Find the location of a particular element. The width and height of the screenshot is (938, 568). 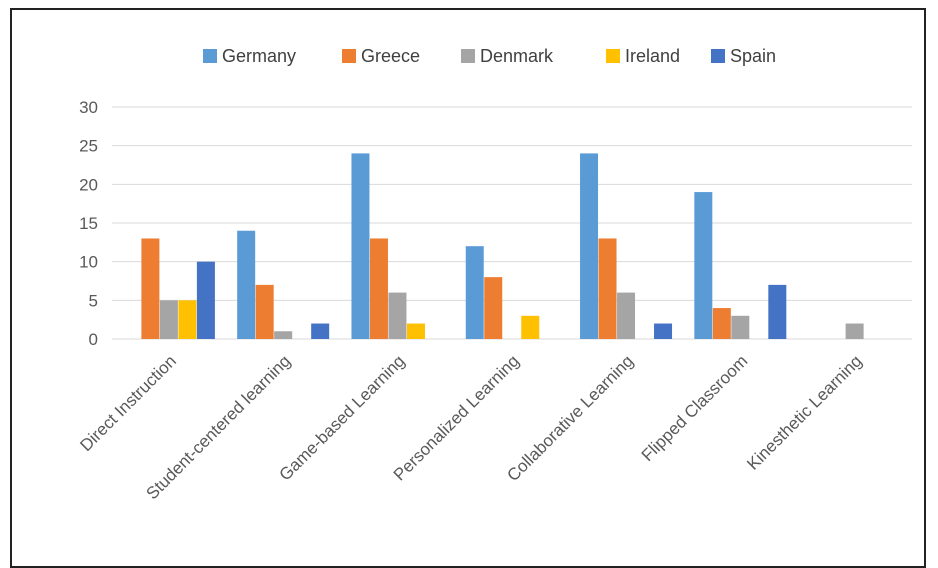

legend-label: Denmark is located at coordinates (517, 56).